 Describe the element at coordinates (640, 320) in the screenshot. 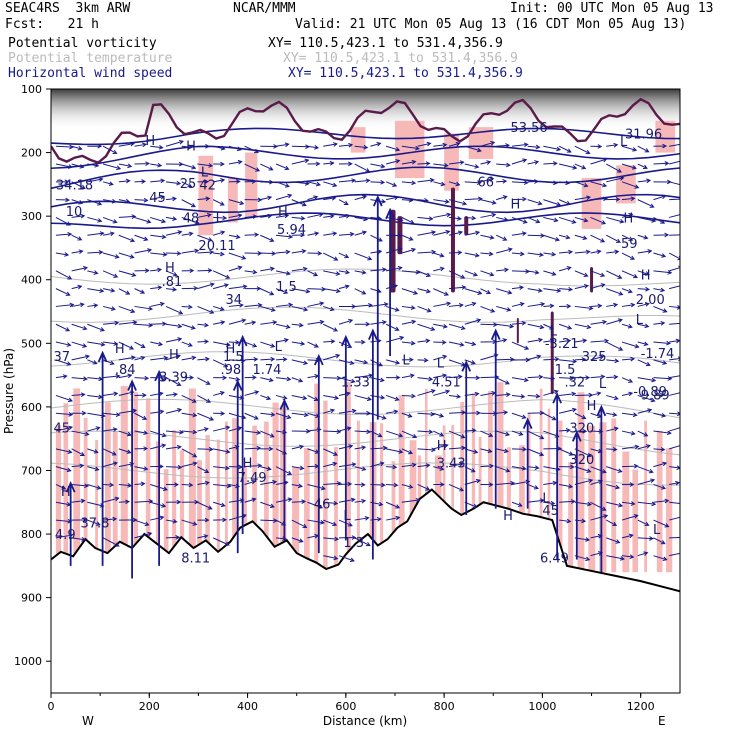

I see `hl-label: L` at that location.